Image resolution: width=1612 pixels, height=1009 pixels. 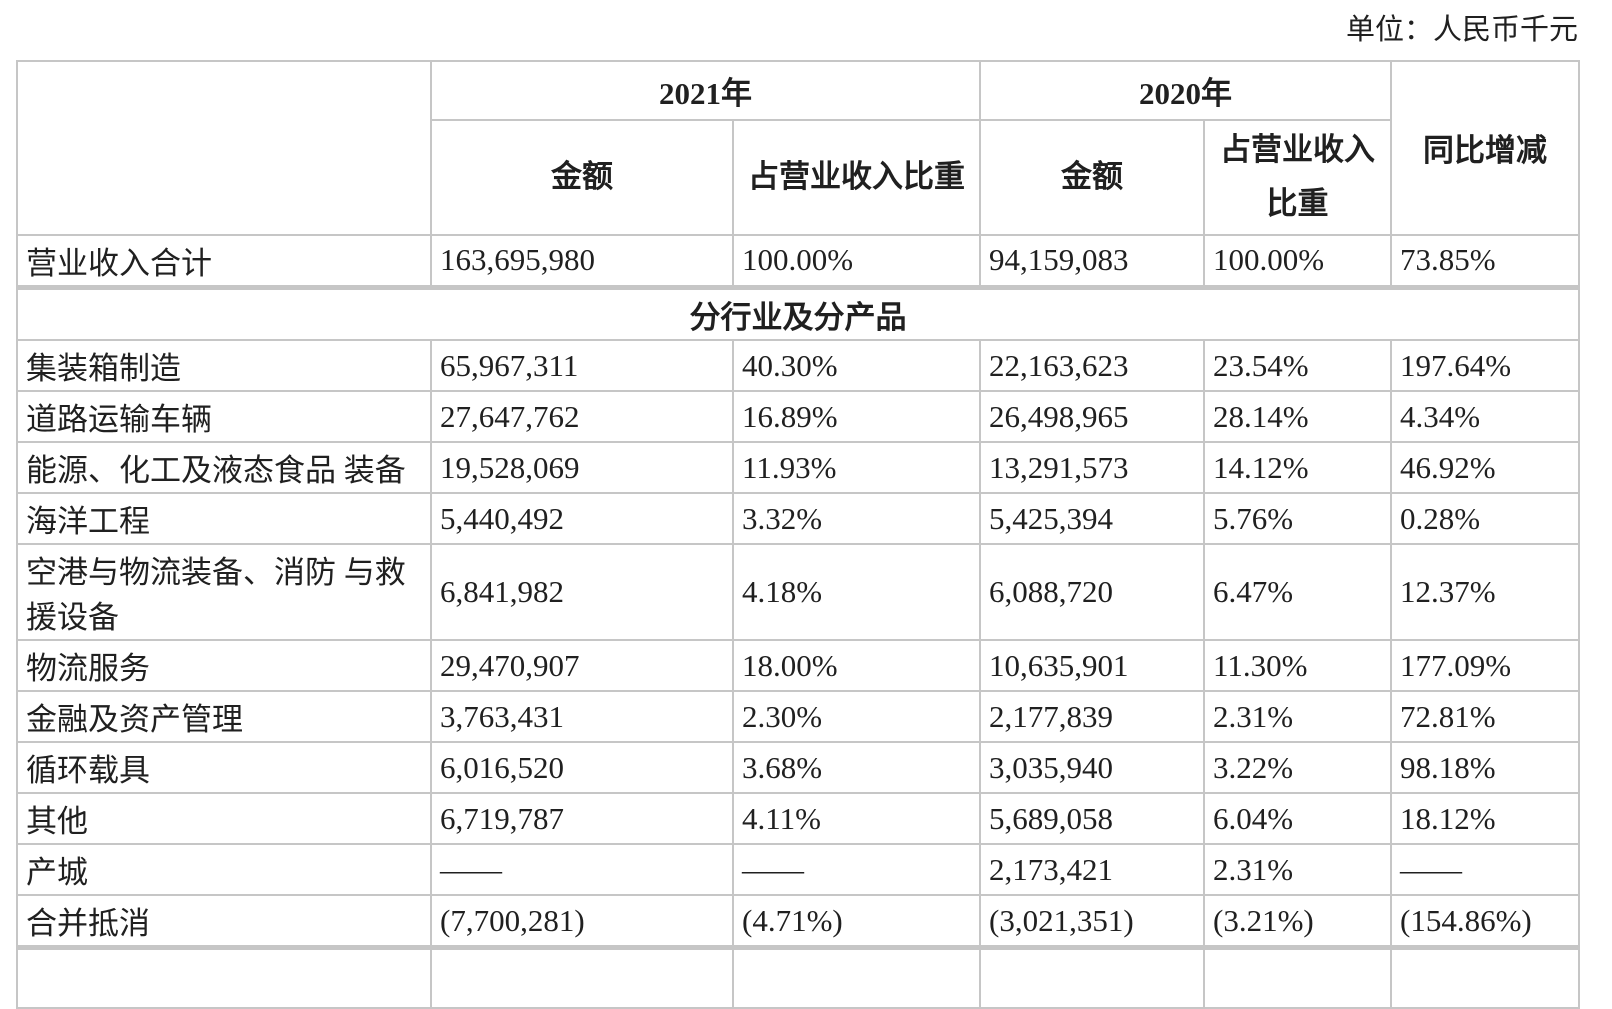 I want to click on row-label: 能源、化工及液态食品 装备, so click(x=224, y=467).